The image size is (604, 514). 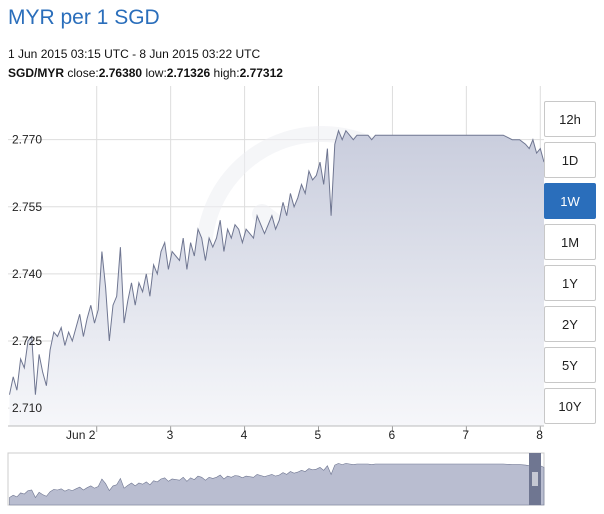 I want to click on x-tick-label: Jun 2, so click(x=81, y=435).